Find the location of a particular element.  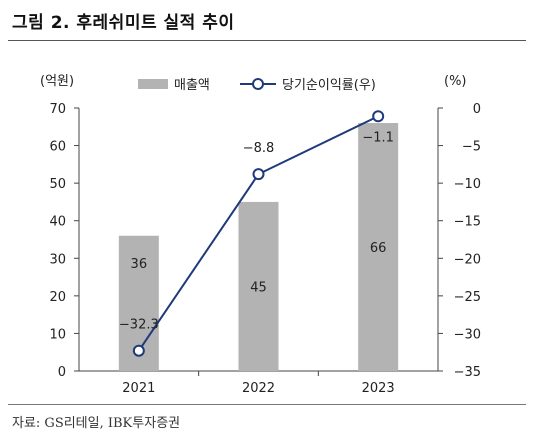

x-tick-label: 2023 is located at coordinates (378, 388).